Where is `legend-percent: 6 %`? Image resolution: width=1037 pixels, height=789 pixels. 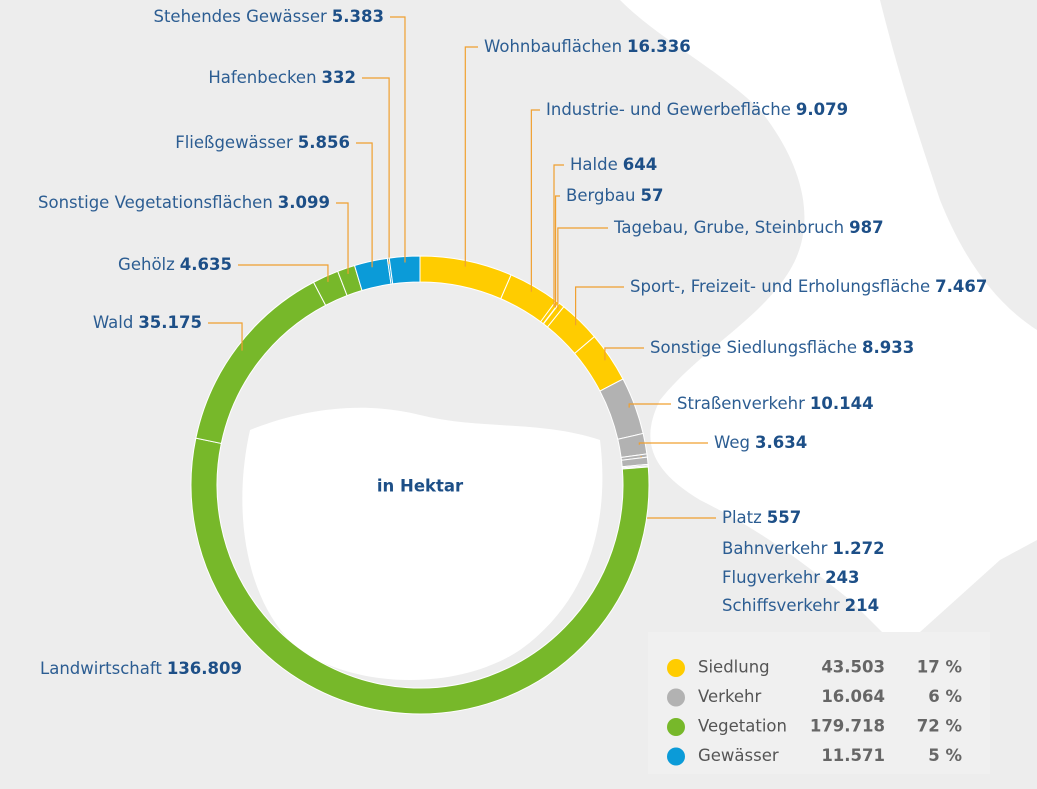 legend-percent: 6 % is located at coordinates (945, 696).